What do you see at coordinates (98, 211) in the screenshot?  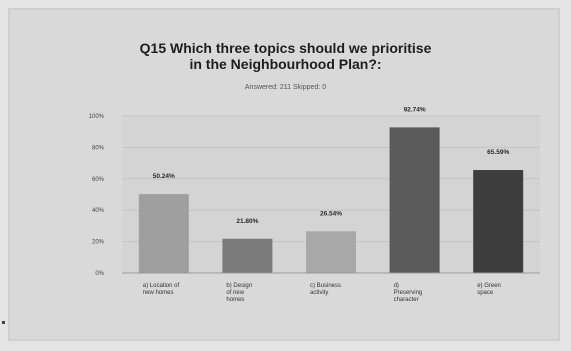 I see `y-tick-label: 40%` at bounding box center [98, 211].